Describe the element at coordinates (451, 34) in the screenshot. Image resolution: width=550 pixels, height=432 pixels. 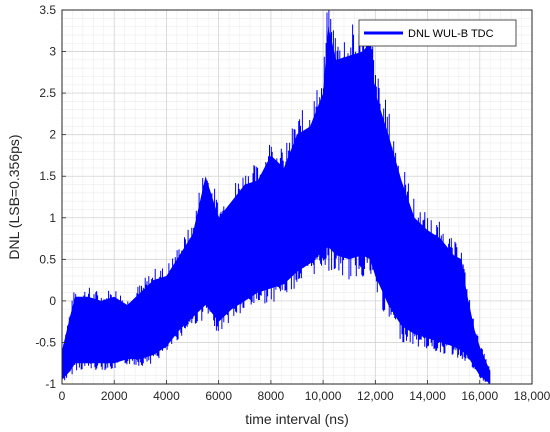
I see `legend-label: DNL WUL-B TDC` at that location.